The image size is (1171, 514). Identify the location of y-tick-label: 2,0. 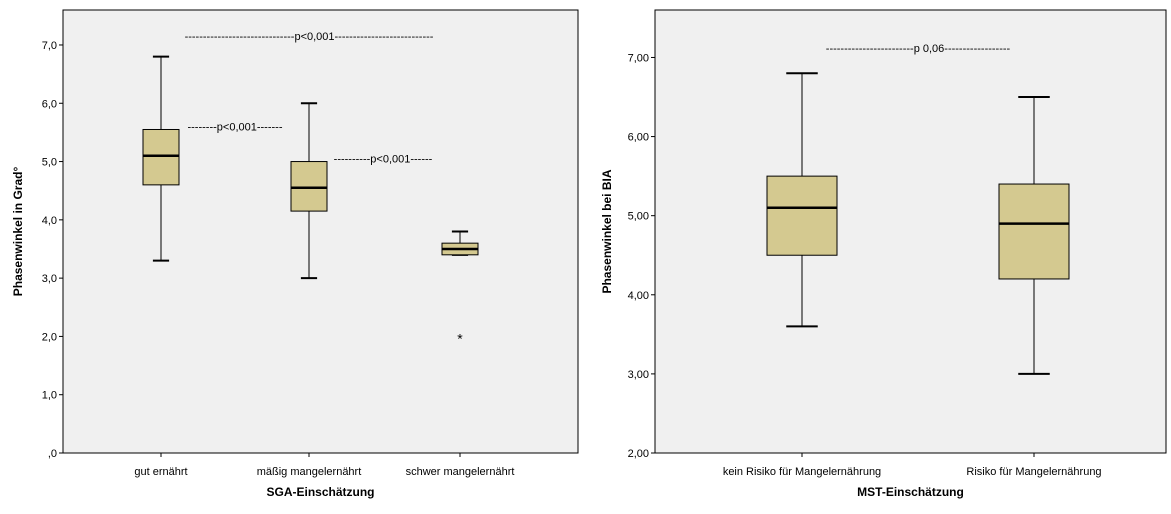
(49, 337).